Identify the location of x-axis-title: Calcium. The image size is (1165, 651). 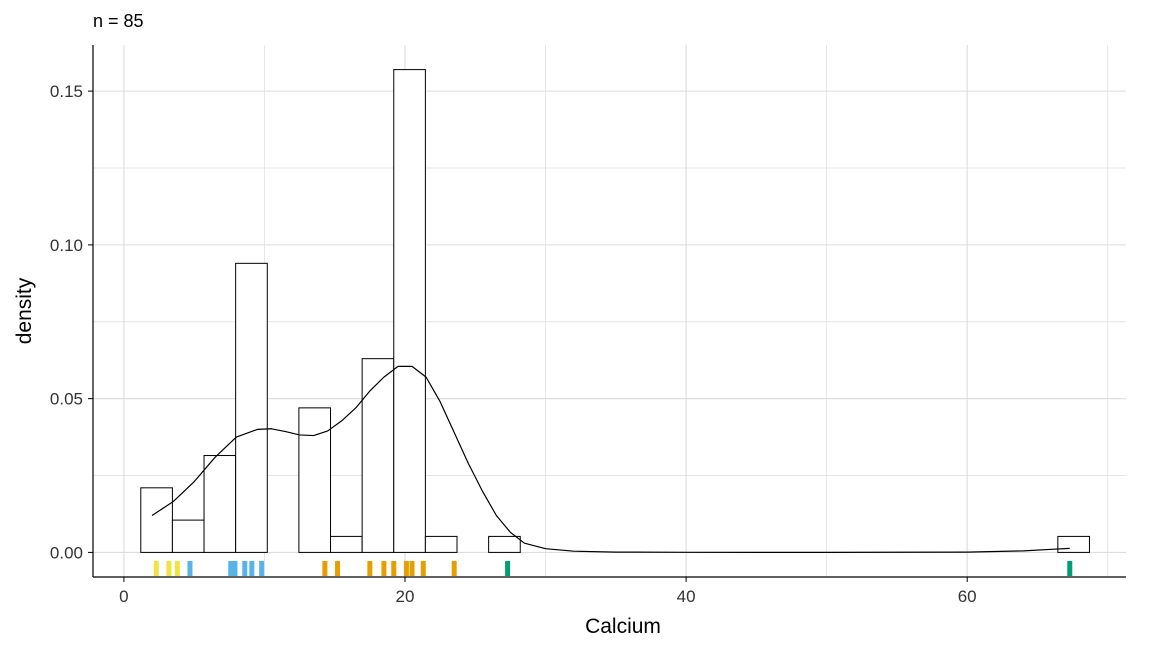
(623, 626).